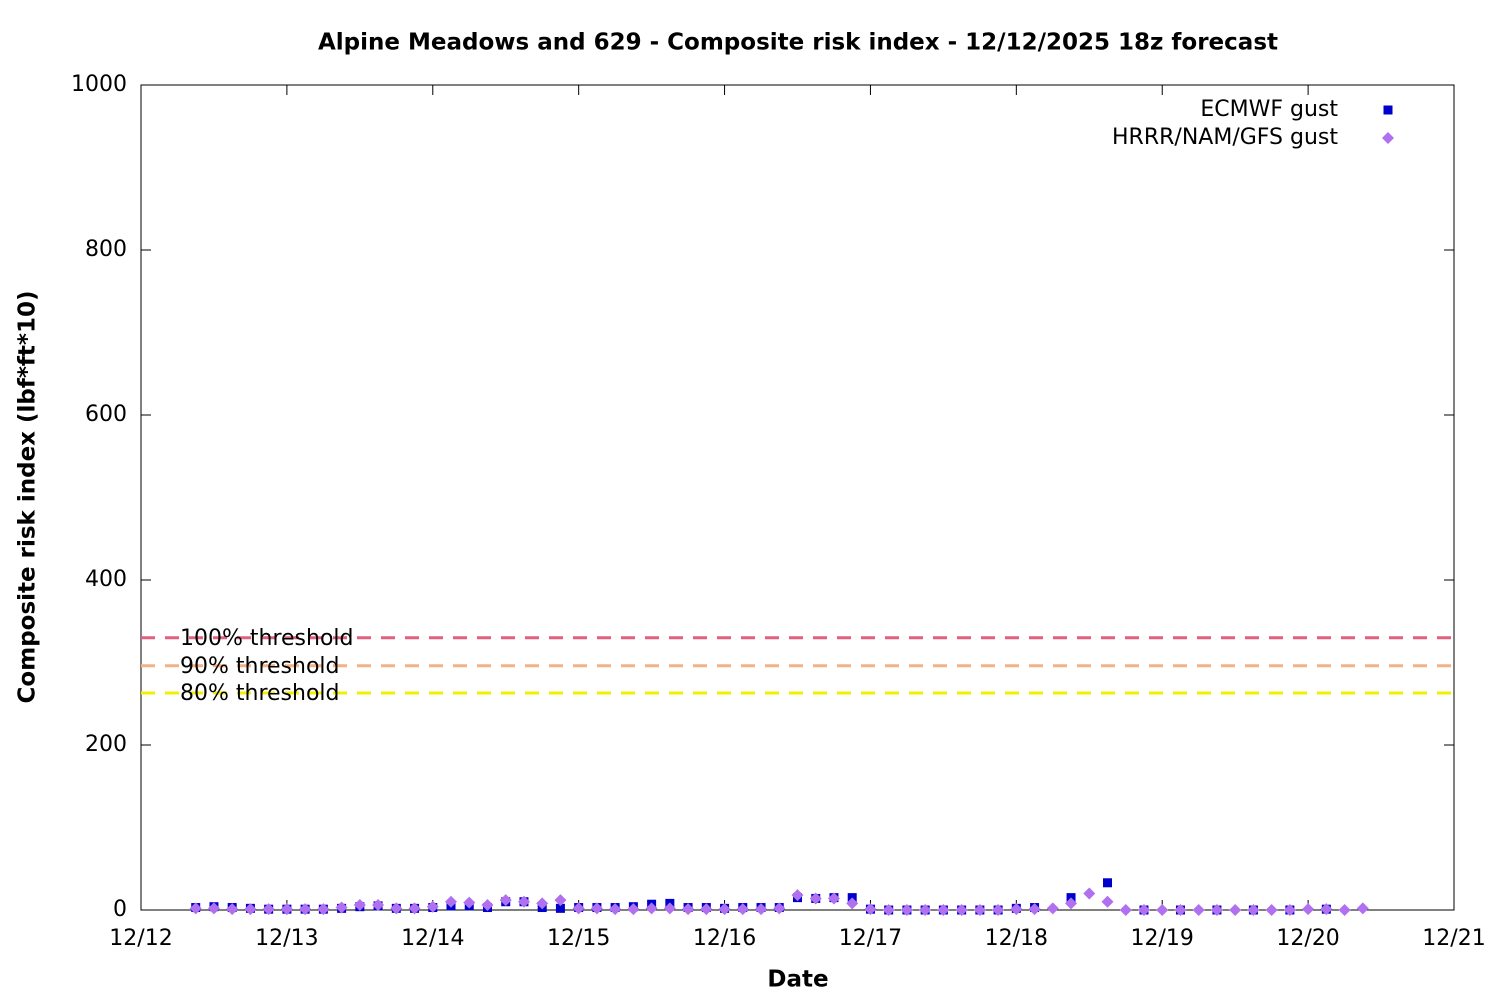  What do you see at coordinates (267, 638) in the screenshot?
I see `threshold-label: 100% threshold` at bounding box center [267, 638].